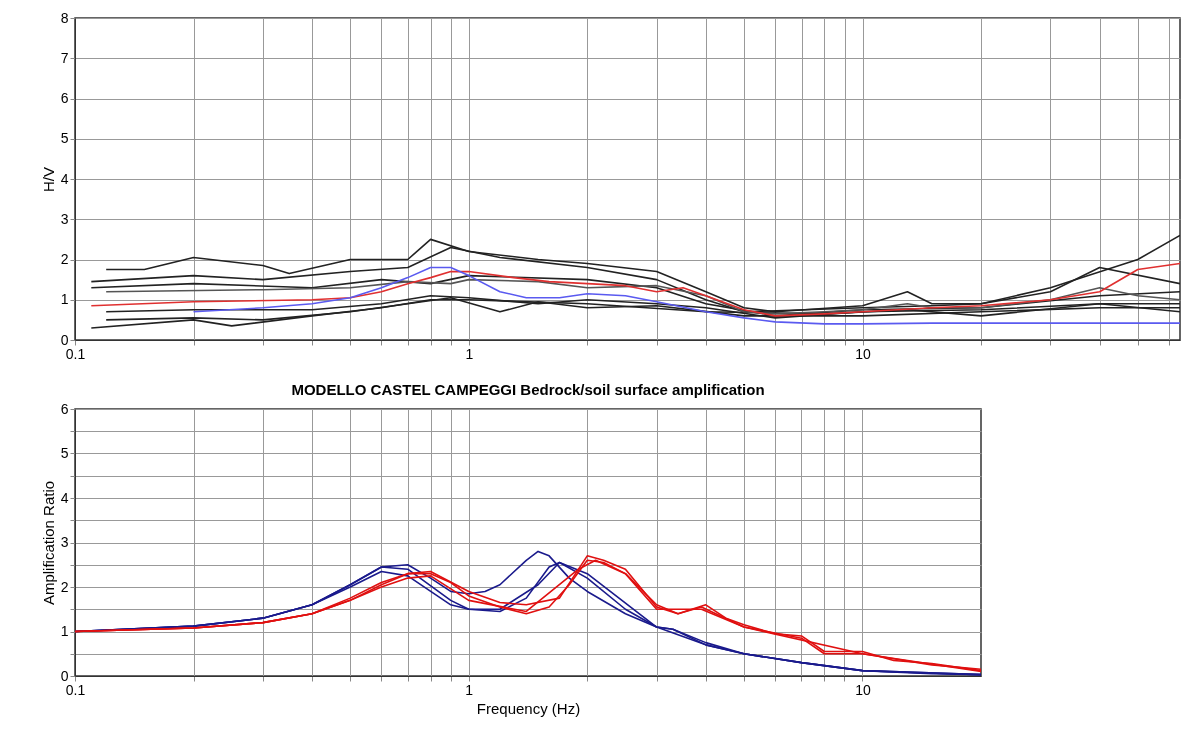  I want to click on y-tick-label: 8, so click(64, 17).